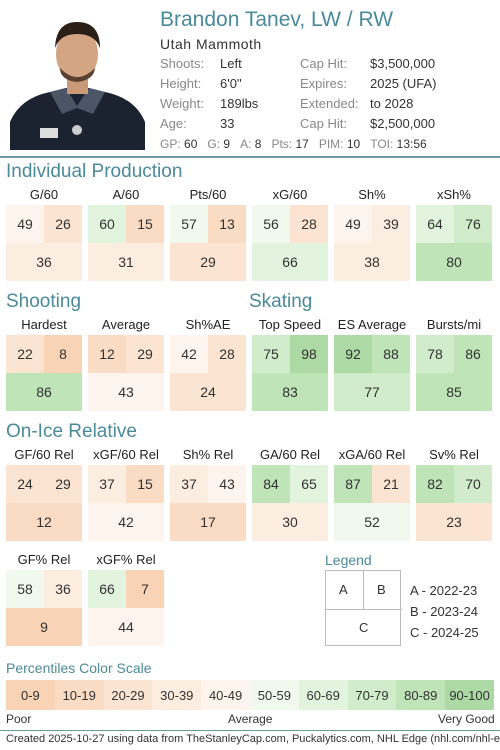 The image size is (500, 750). What do you see at coordinates (454, 324) in the screenshot?
I see `metric-label: Bursts/mi` at bounding box center [454, 324].